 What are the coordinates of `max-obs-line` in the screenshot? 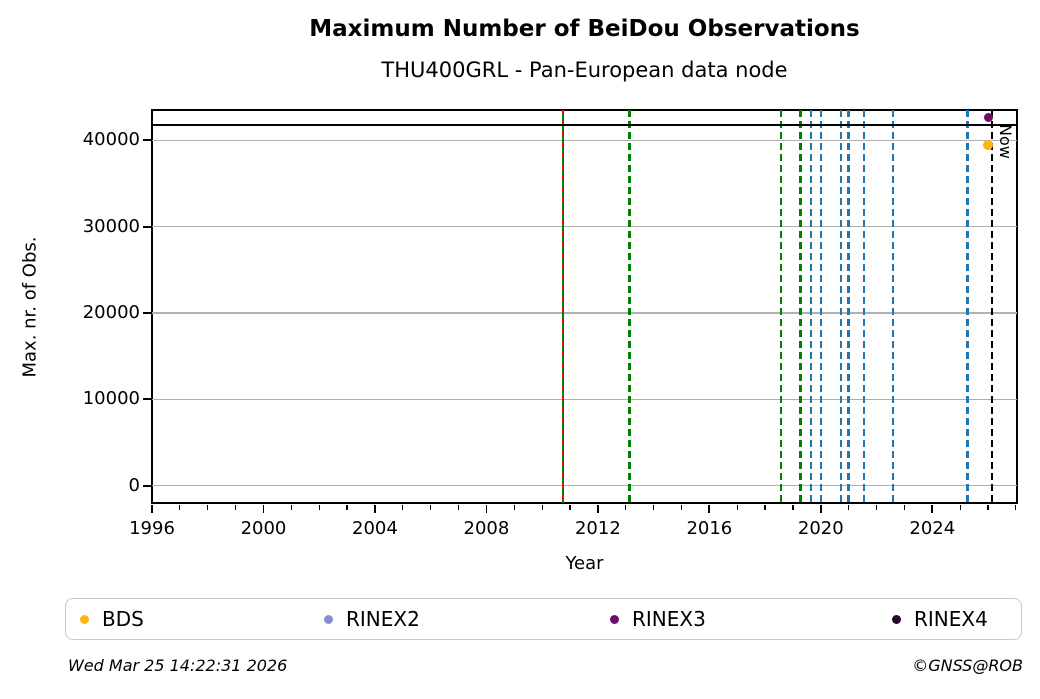 It's located at (584, 124).